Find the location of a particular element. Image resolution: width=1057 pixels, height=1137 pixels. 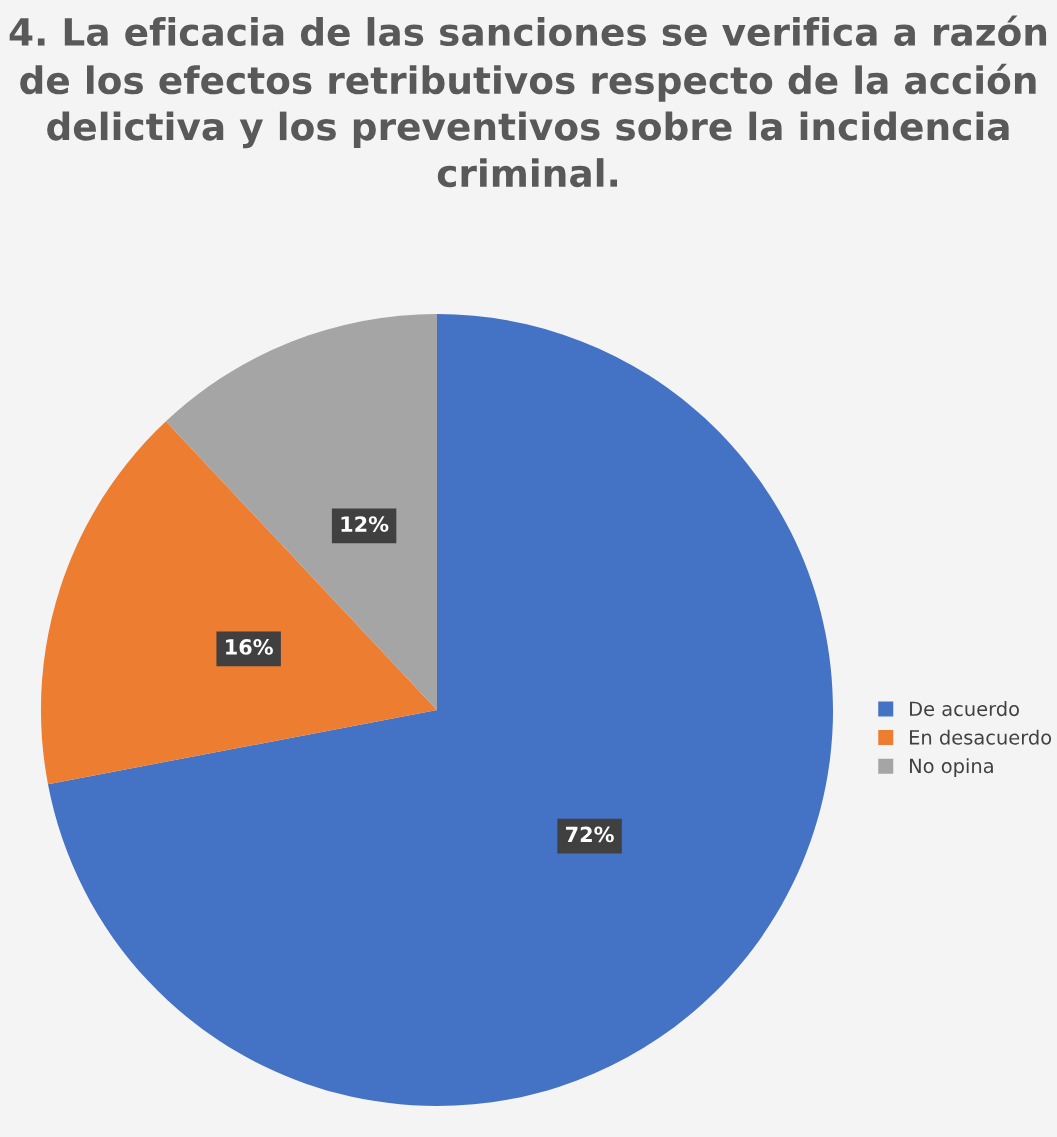

data-label: 12% is located at coordinates (365, 524).